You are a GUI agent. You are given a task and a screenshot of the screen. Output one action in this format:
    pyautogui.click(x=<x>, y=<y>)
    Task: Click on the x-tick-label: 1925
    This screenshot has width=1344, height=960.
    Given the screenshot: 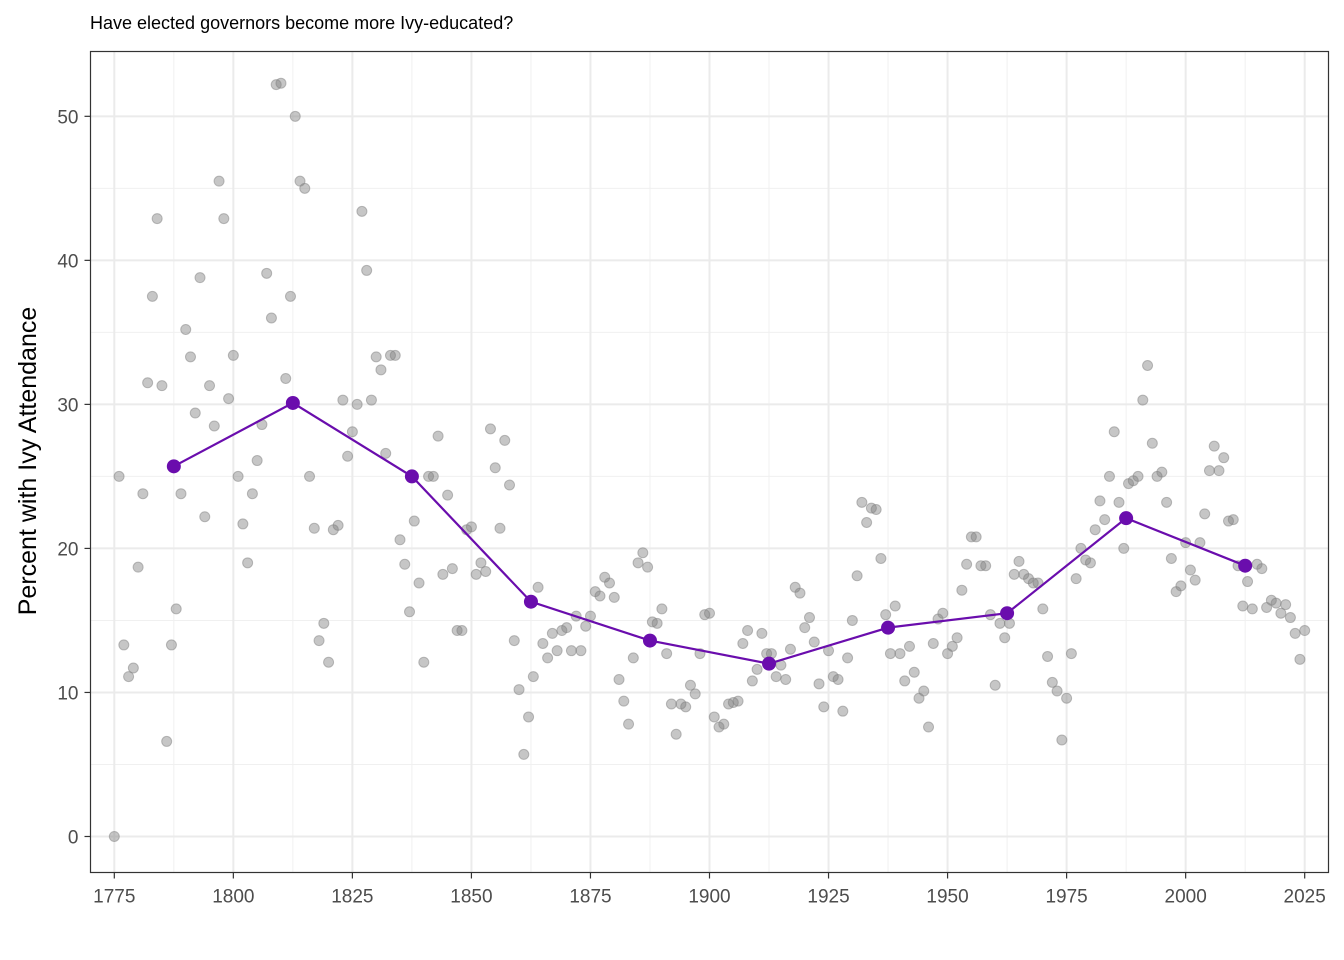 What is the action you would take?
    pyautogui.click(x=828, y=897)
    